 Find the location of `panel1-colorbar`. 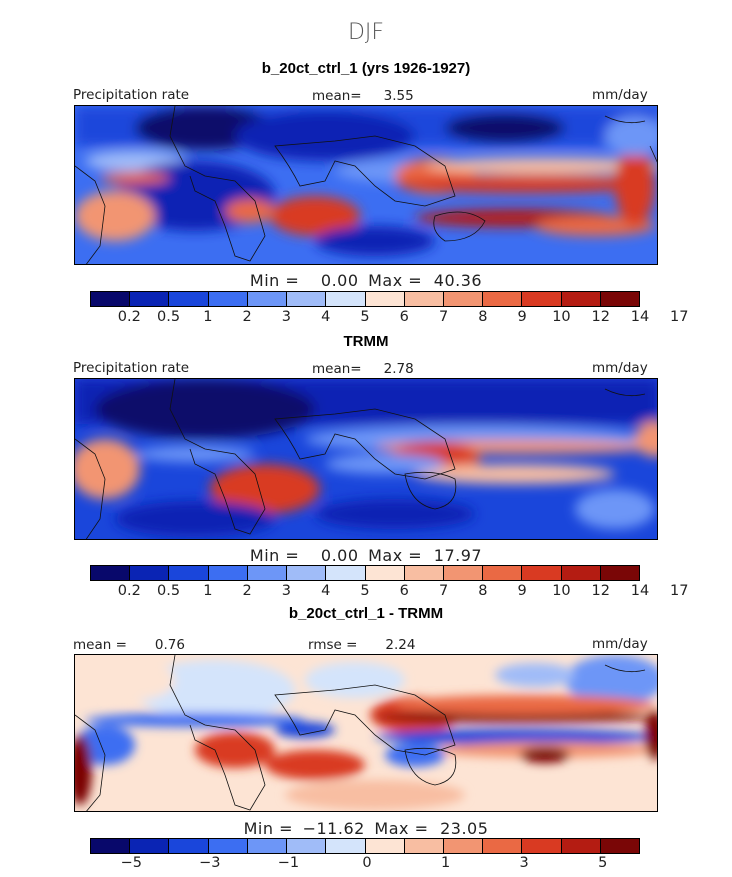

panel1-colorbar is located at coordinates (365, 299).